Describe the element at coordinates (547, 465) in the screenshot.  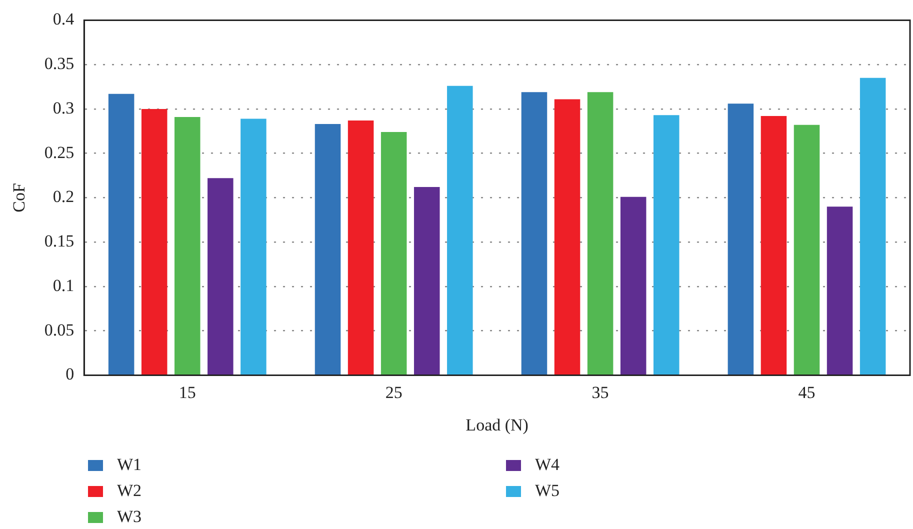
I see `legend-label: W4` at that location.